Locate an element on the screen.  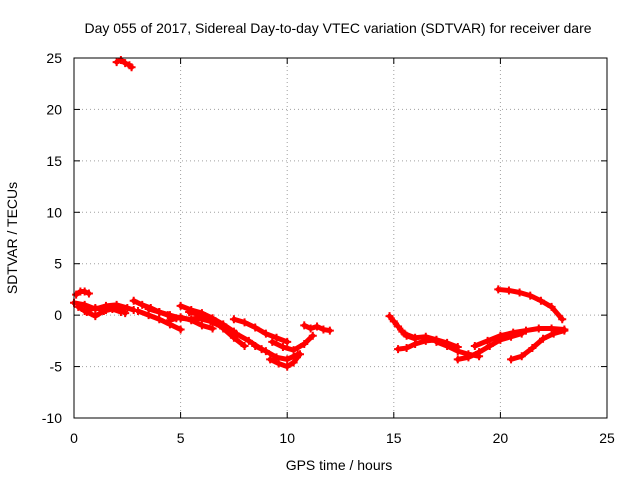
x-axis-label: GPS time / hours is located at coordinates (339, 465).